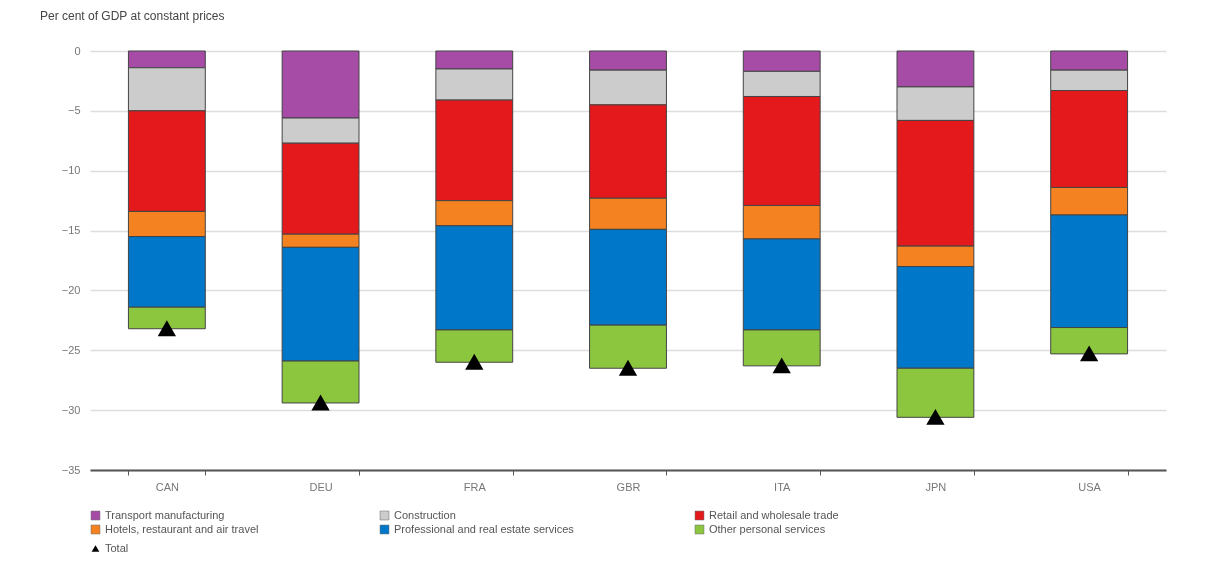  Describe the element at coordinates (71, 469) in the screenshot. I see `y-tick-label: −35` at that location.